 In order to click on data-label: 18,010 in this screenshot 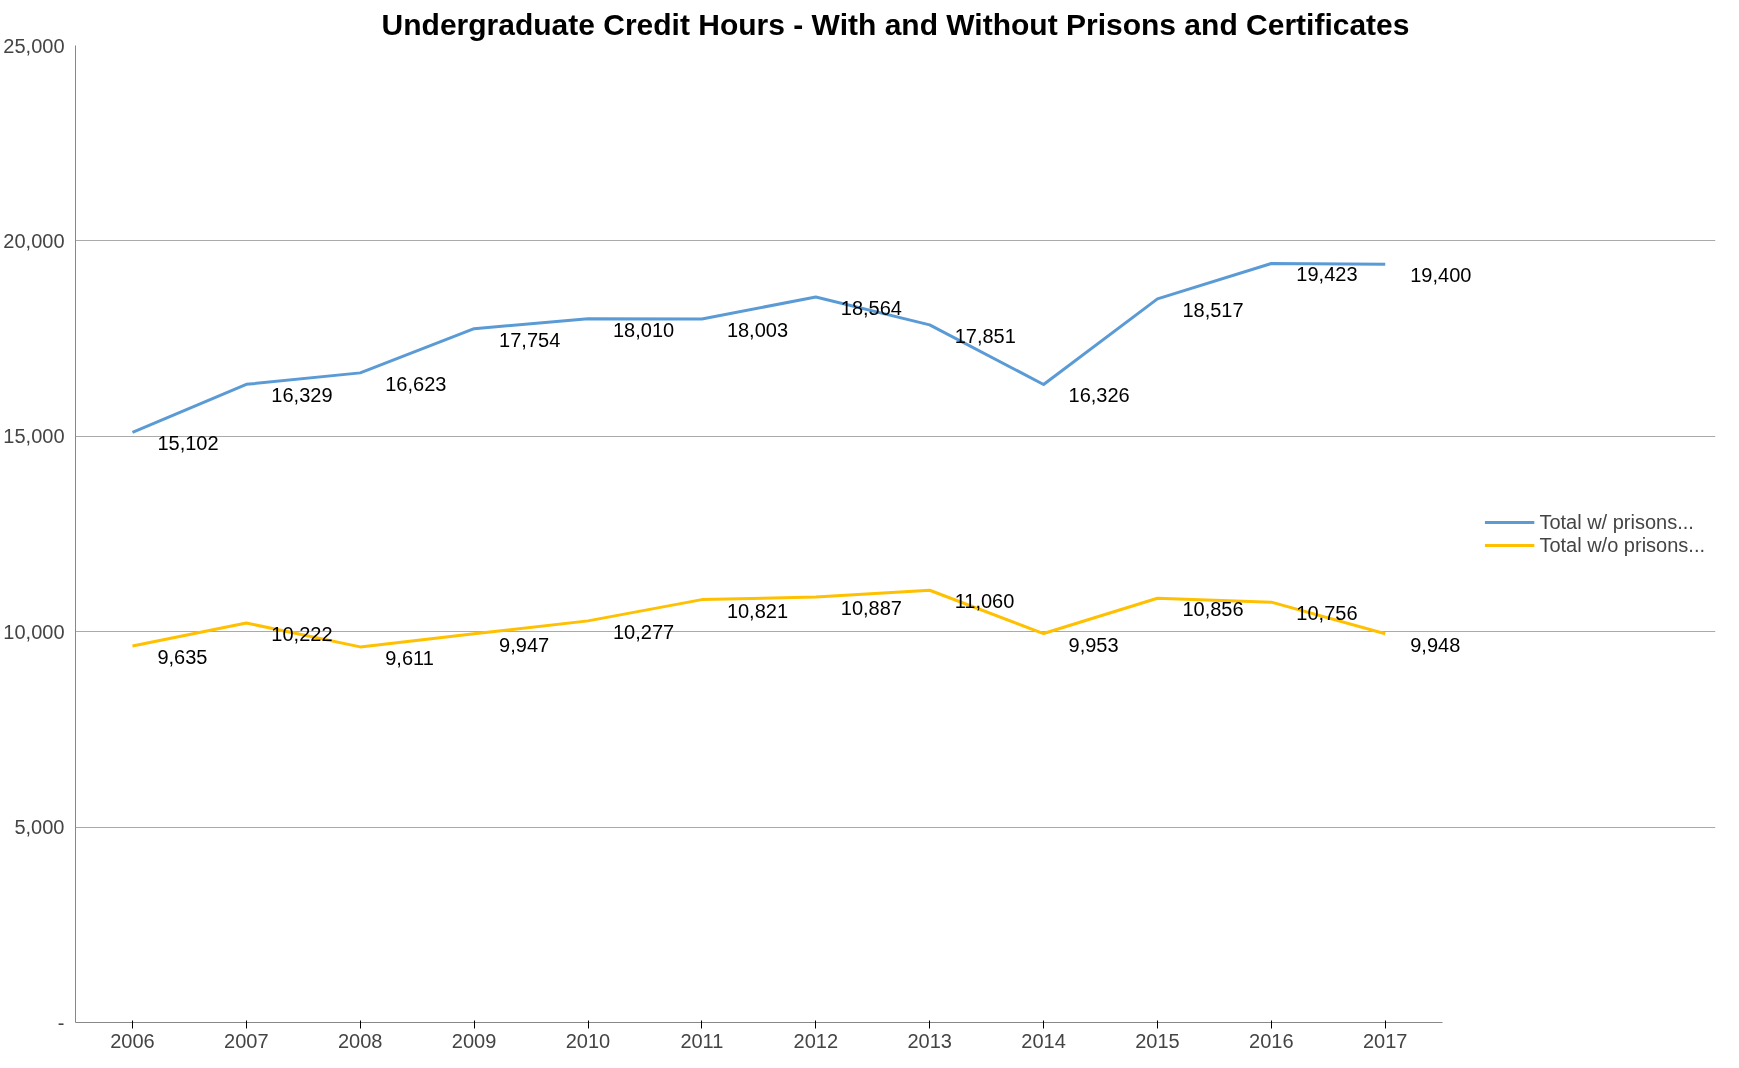, I will do `click(644, 329)`.